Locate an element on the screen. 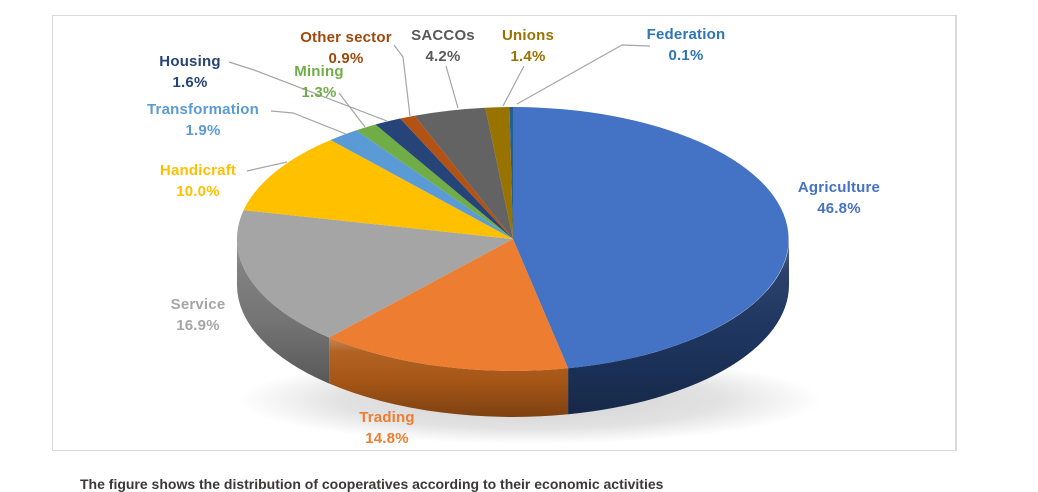 The width and height of the screenshot is (1038, 492). label-transformation-pct: 1.9% is located at coordinates (203, 130).